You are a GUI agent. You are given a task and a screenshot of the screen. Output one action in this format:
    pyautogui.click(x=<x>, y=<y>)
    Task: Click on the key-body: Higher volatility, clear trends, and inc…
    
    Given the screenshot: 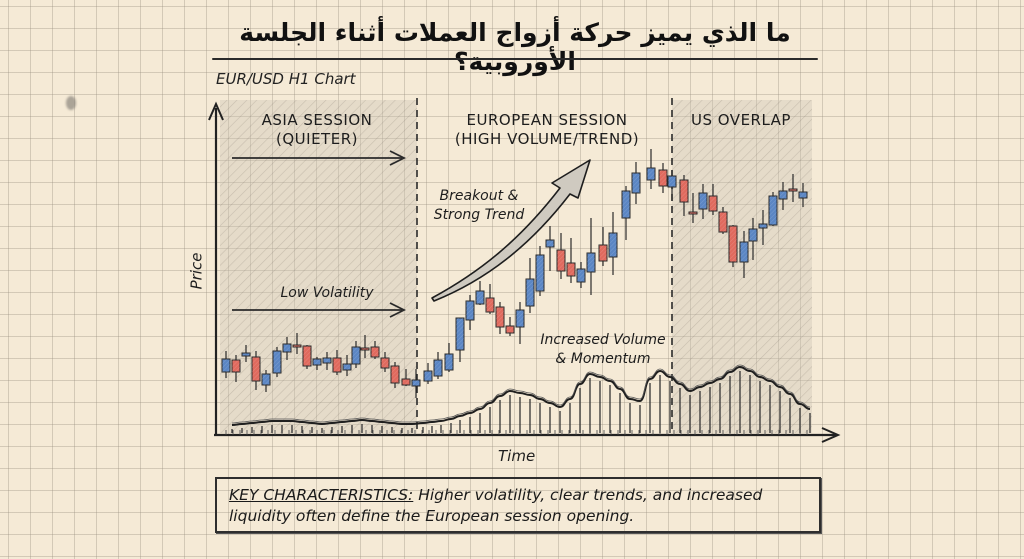 What is the action you would take?
    pyautogui.click(x=496, y=505)
    